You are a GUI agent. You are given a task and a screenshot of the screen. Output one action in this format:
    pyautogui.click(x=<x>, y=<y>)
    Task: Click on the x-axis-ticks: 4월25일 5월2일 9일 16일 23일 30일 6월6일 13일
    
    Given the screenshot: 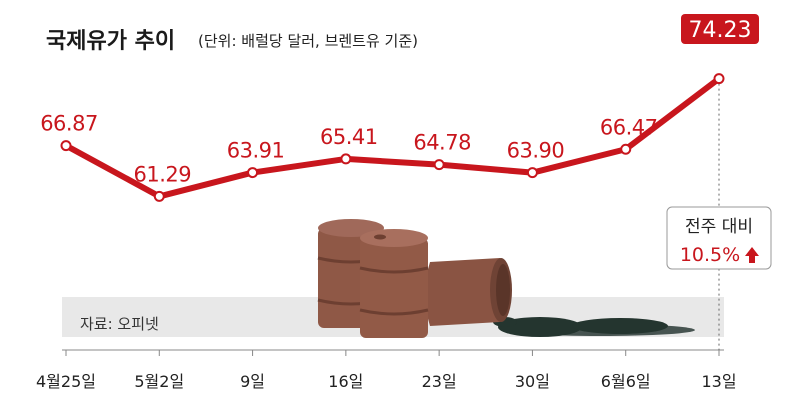 What is the action you would take?
    pyautogui.click(x=386, y=370)
    